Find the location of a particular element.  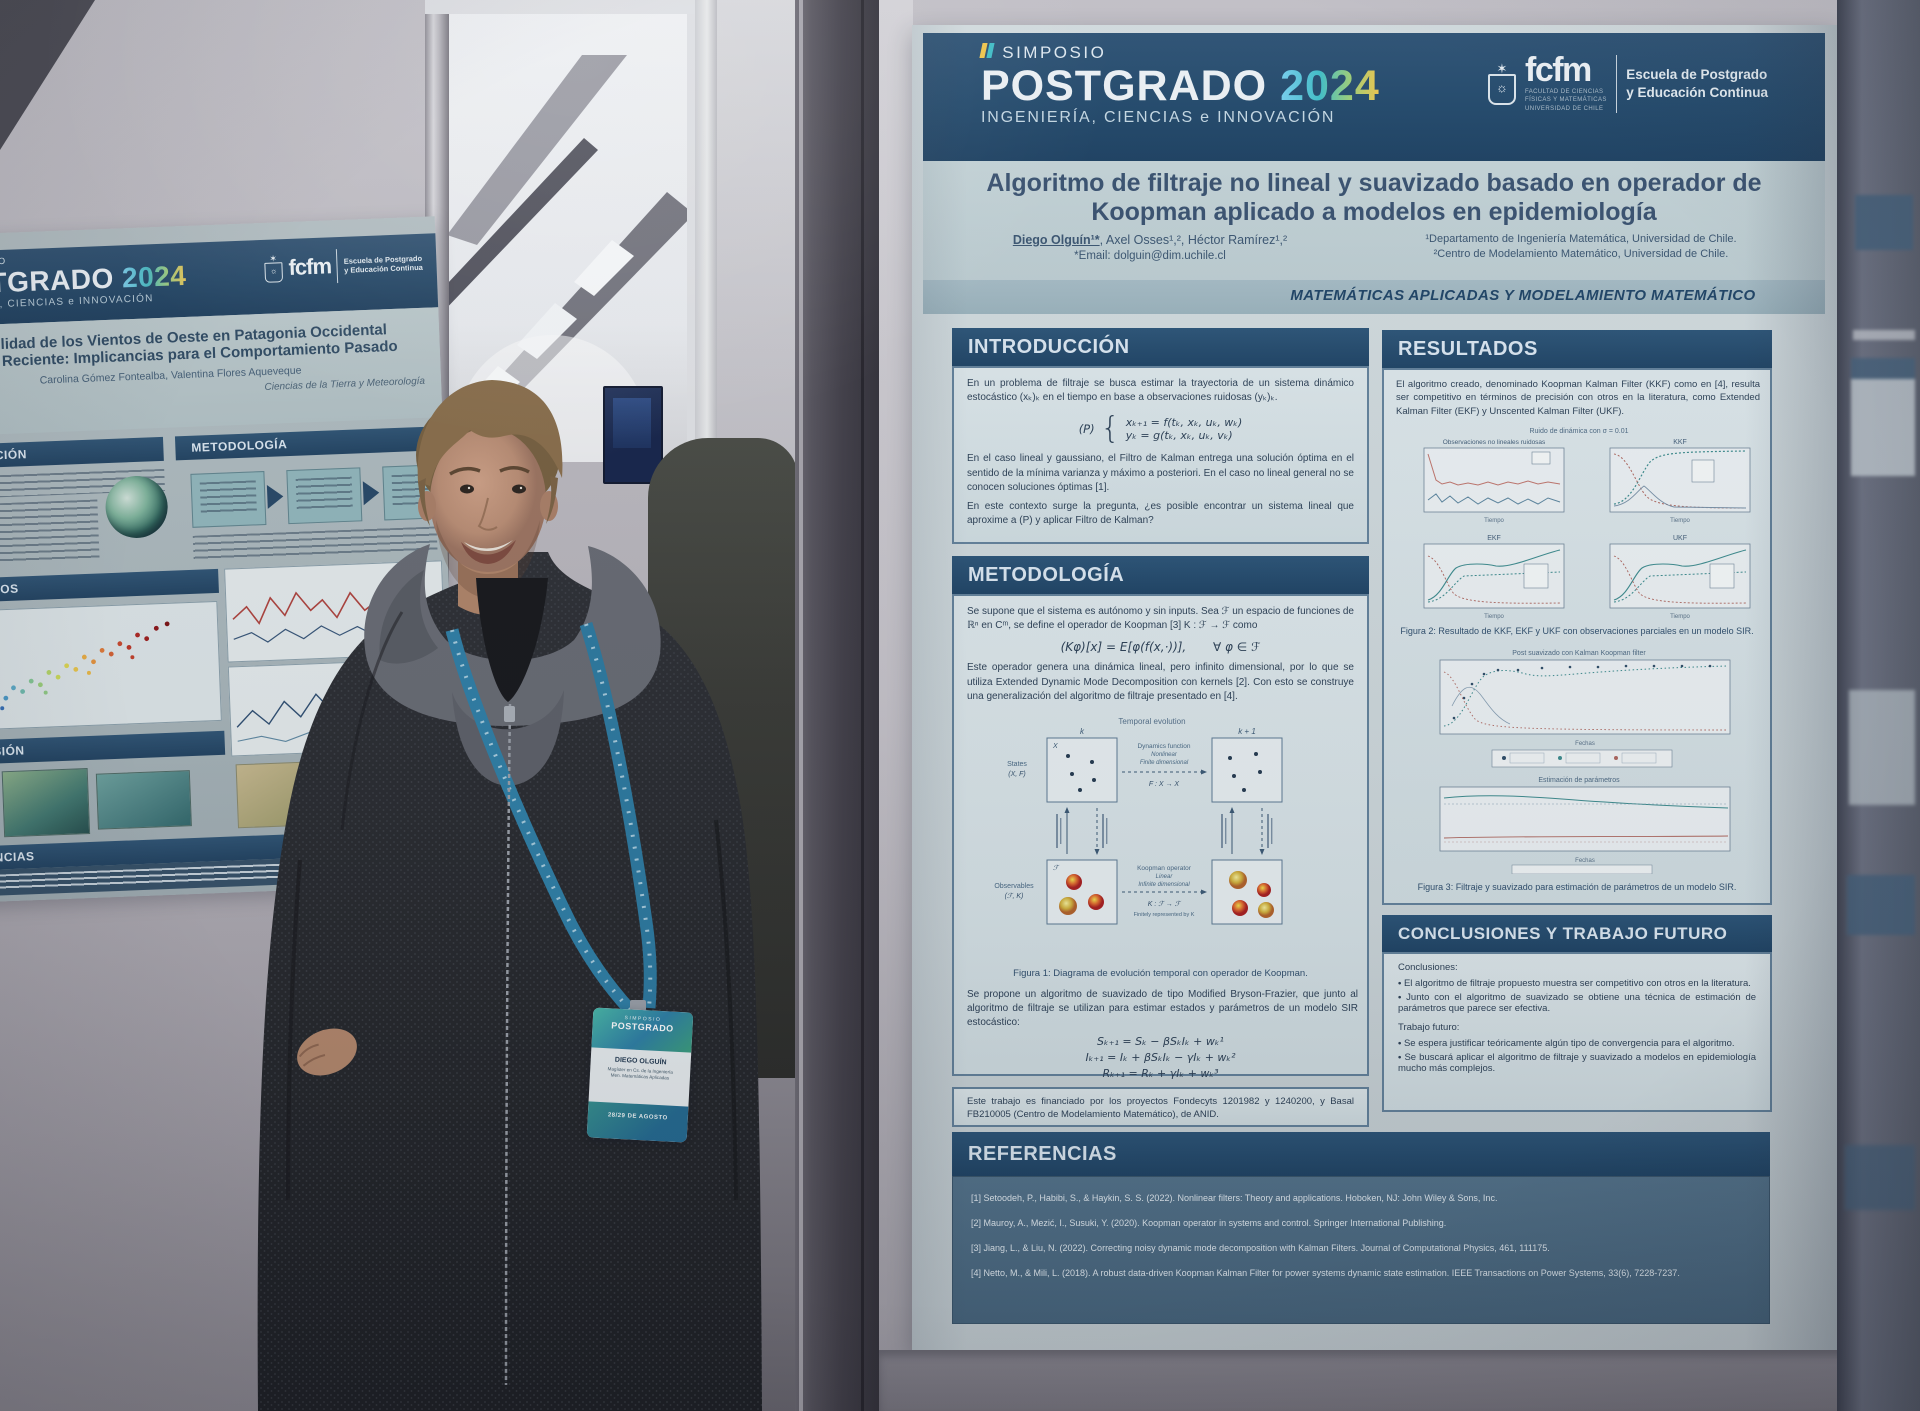

right-wall-edge is located at coordinates (1878, 705).